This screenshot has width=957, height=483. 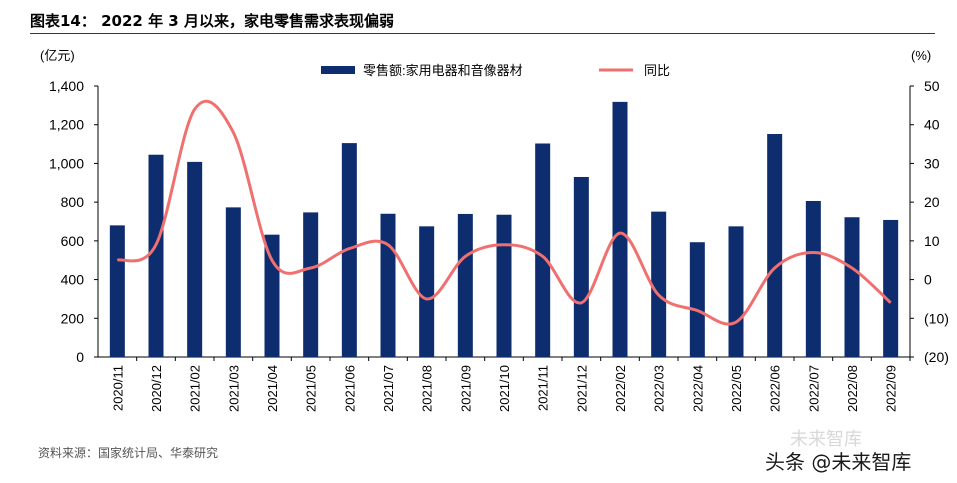 What do you see at coordinates (826, 439) in the screenshot?
I see `watermark-faint: 未来智库` at bounding box center [826, 439].